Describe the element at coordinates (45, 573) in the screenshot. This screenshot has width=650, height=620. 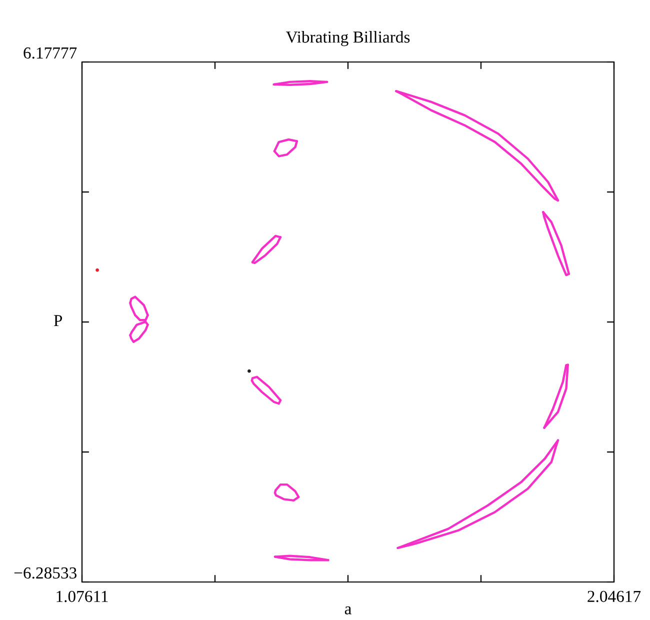
I see `y-tick-label: −6.28533` at that location.